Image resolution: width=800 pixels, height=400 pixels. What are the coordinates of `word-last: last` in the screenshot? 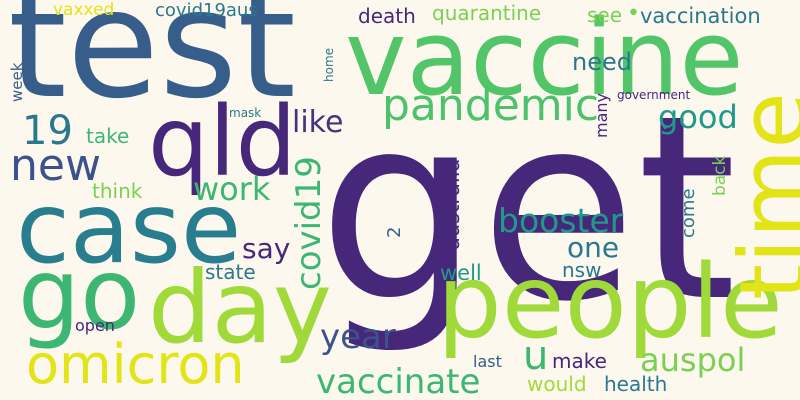 It's located at (487, 361).